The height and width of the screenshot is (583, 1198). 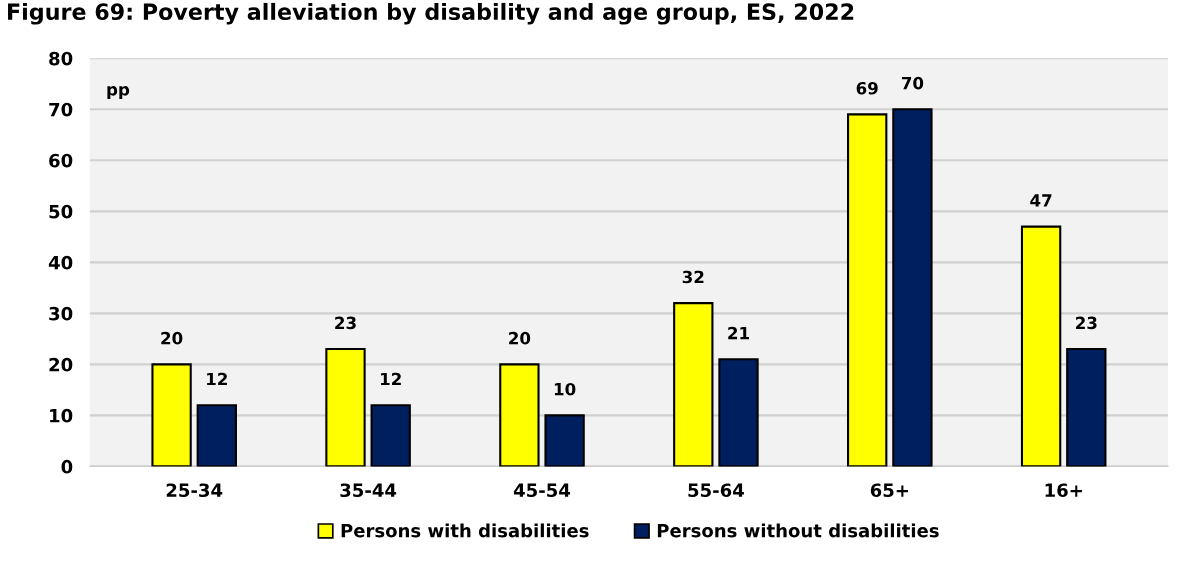 I want to click on y-tick-label: 0, so click(x=67, y=466).